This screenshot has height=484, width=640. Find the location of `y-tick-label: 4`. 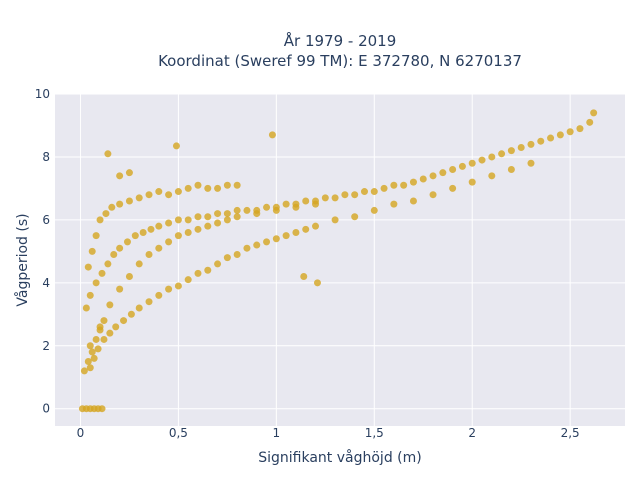

y-tick-label: 4 is located at coordinates (46, 283).